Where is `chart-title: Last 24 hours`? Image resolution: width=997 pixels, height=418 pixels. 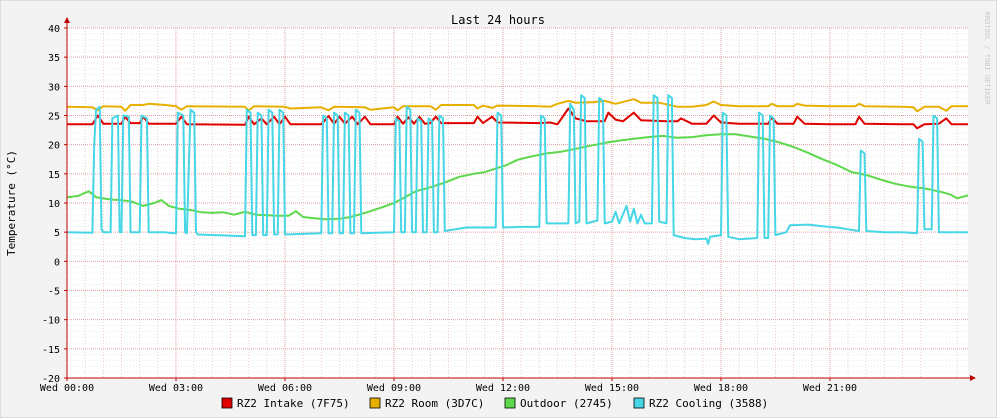 chart-title: Last 24 hours is located at coordinates (498, 20).